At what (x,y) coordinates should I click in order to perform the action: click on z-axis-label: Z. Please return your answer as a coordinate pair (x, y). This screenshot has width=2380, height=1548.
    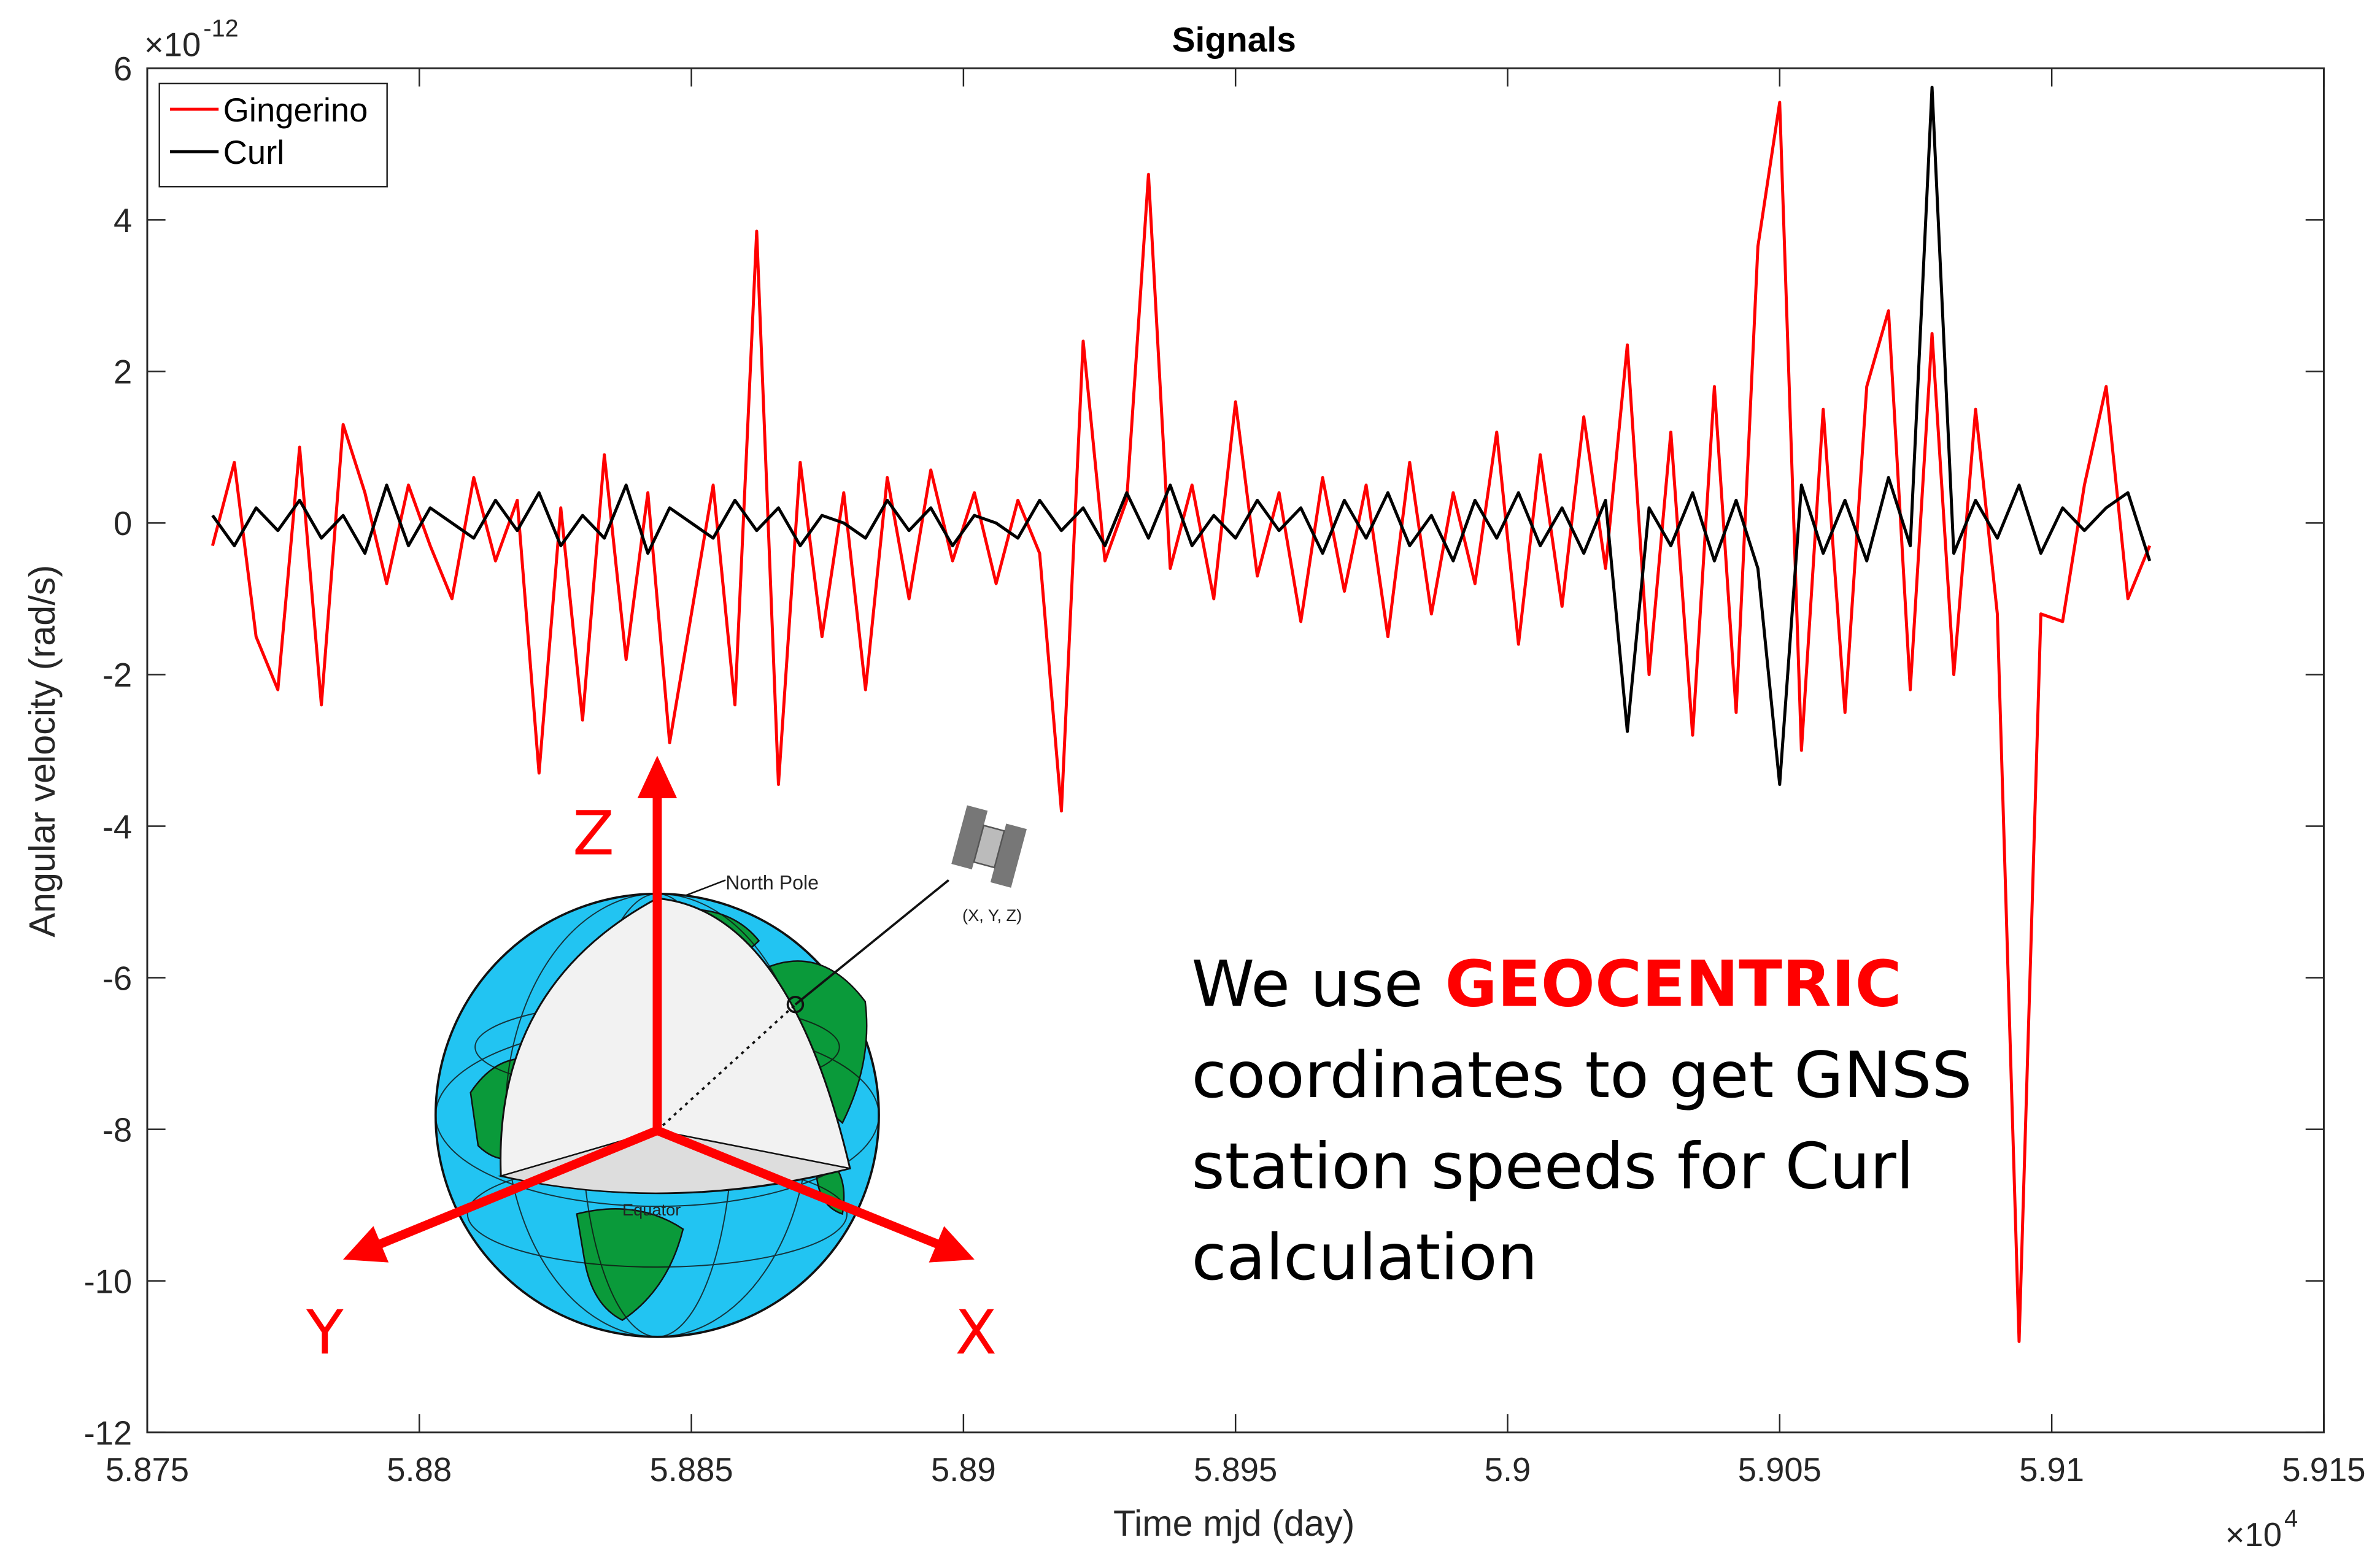
    Looking at the image, I should click on (593, 833).